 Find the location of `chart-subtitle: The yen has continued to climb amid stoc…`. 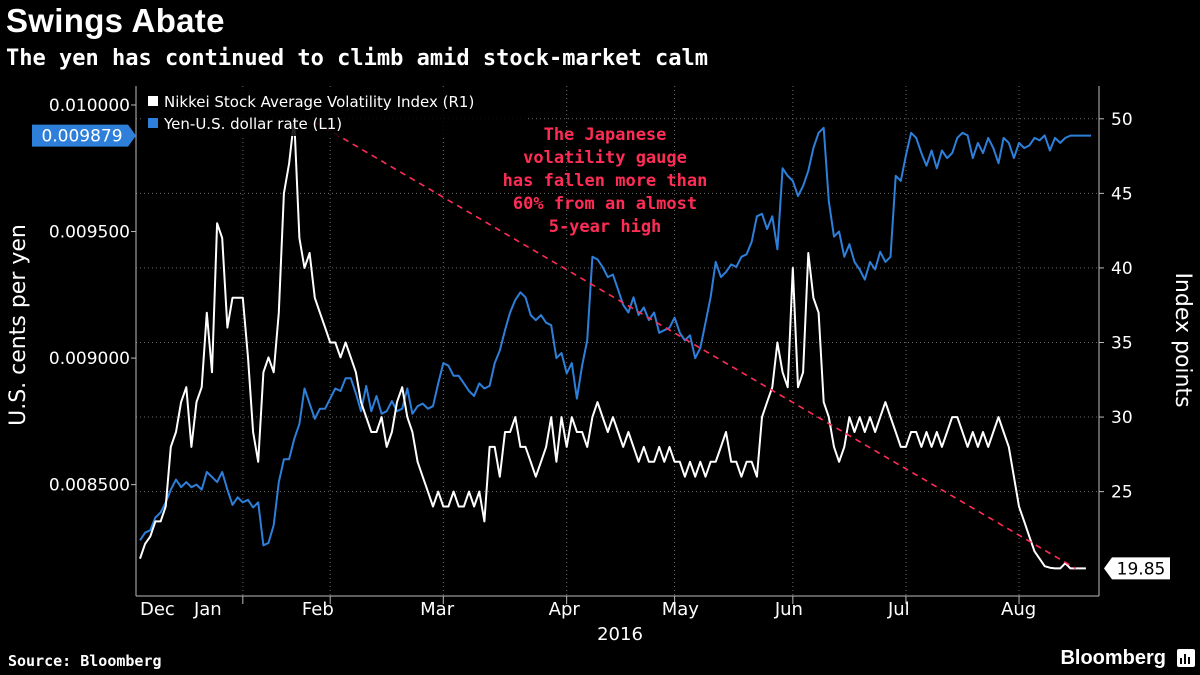

chart-subtitle: The yen has continued to climb amid stoc… is located at coordinates (357, 58).